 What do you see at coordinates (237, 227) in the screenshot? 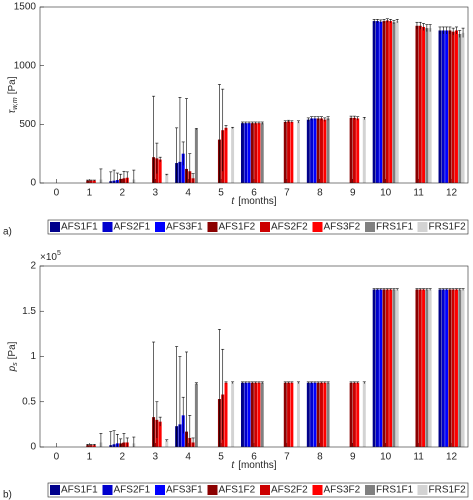
I see `legend-label: AFS1F2` at bounding box center [237, 227].